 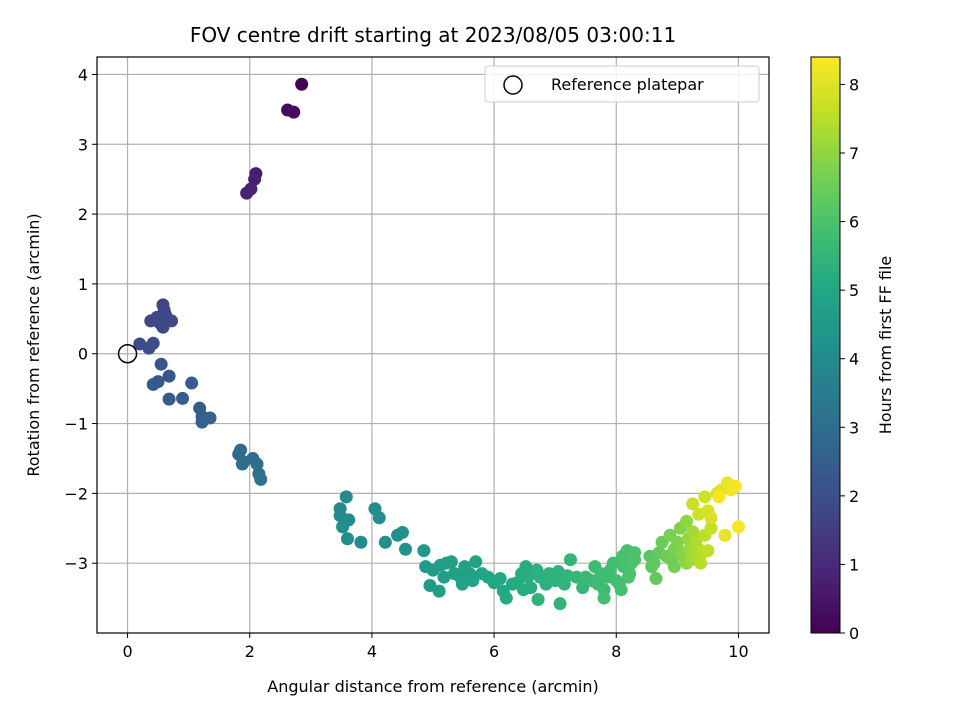 What do you see at coordinates (76, 424) in the screenshot?
I see `y-tick-label: −1` at bounding box center [76, 424].